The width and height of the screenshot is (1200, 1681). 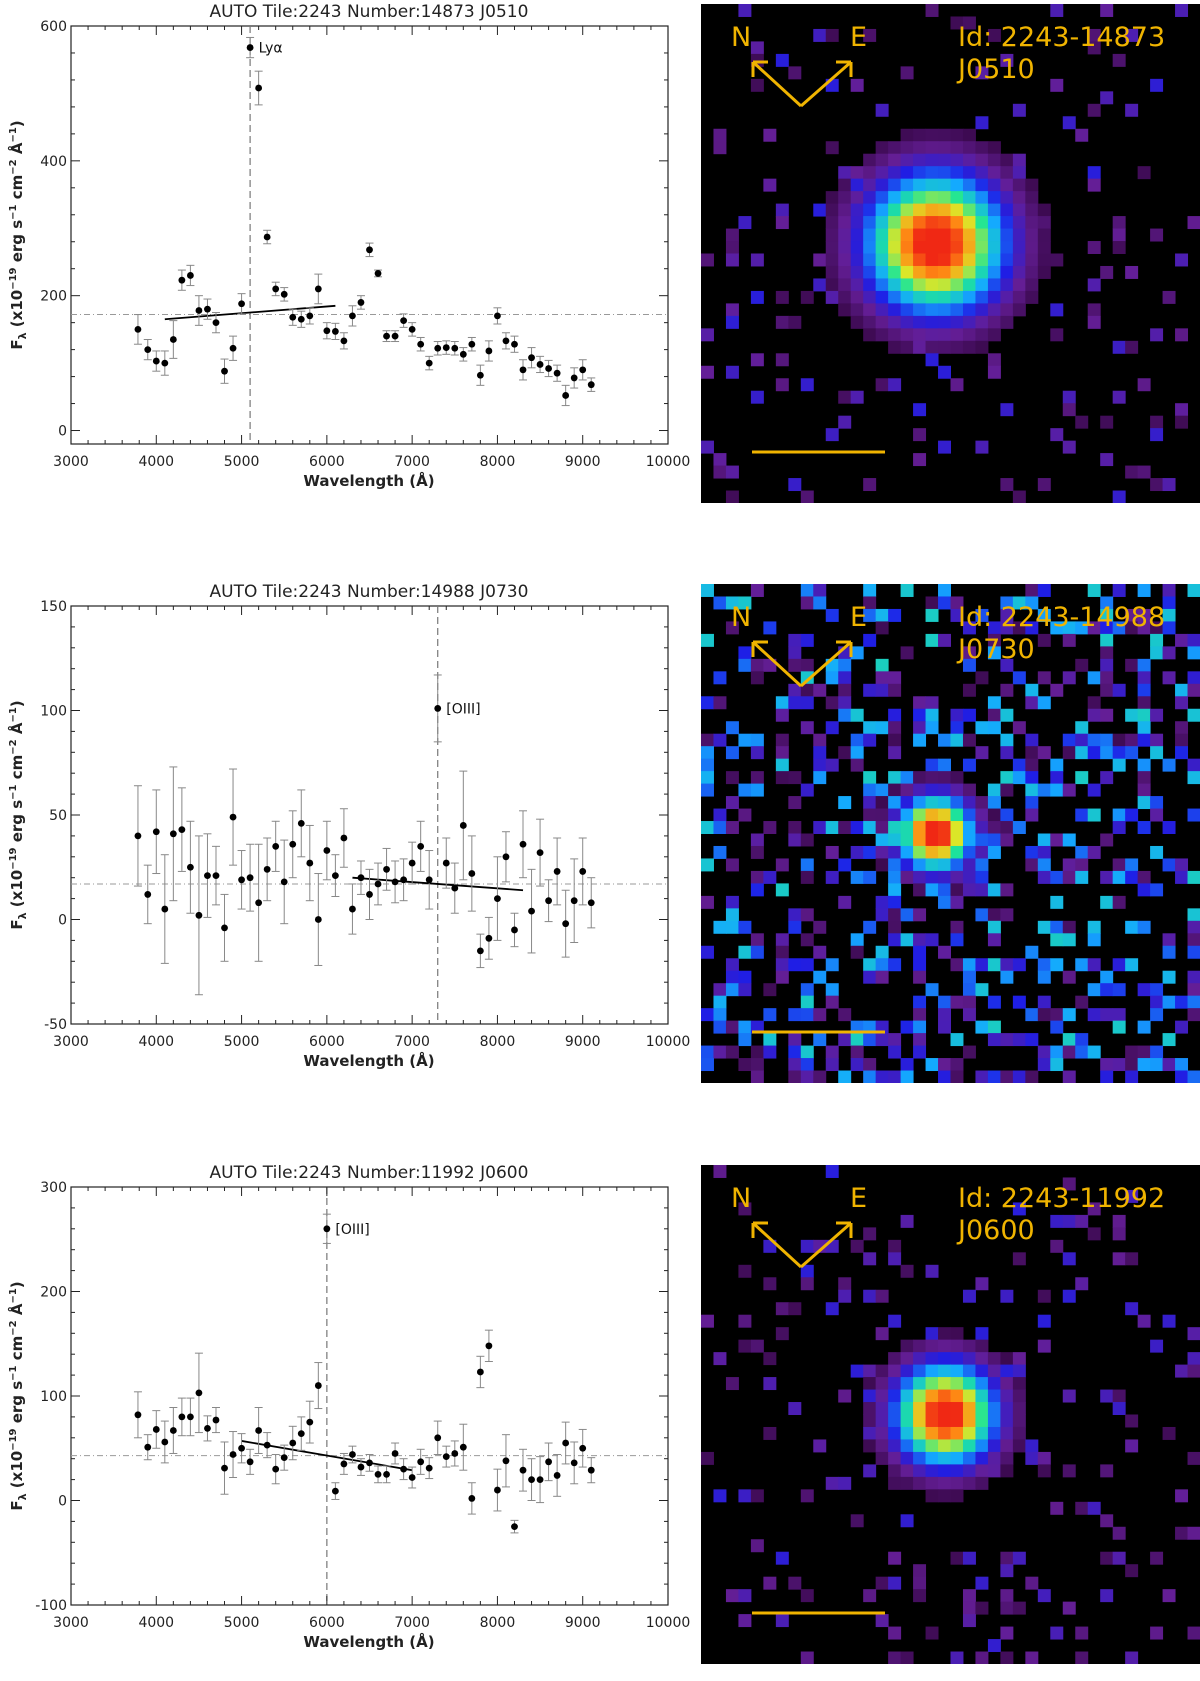 What do you see at coordinates (53, 1188) in the screenshot?
I see `y-tick-label: 300` at bounding box center [53, 1188].